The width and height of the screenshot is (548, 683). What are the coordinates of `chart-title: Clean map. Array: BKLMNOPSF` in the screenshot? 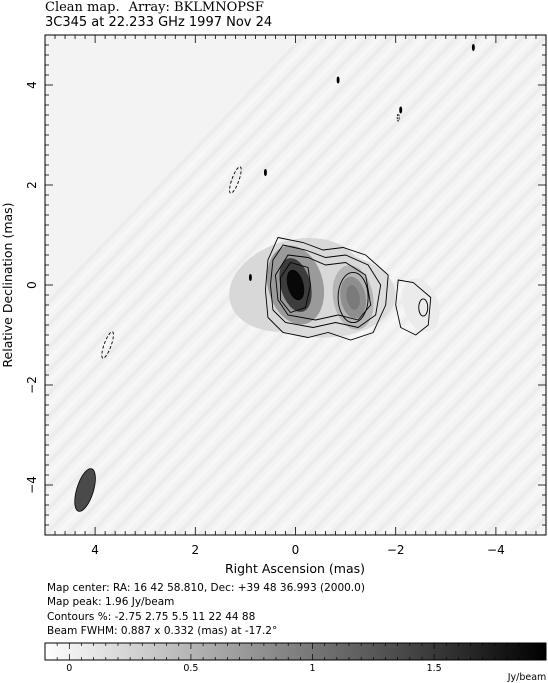 It's located at (154, 7).